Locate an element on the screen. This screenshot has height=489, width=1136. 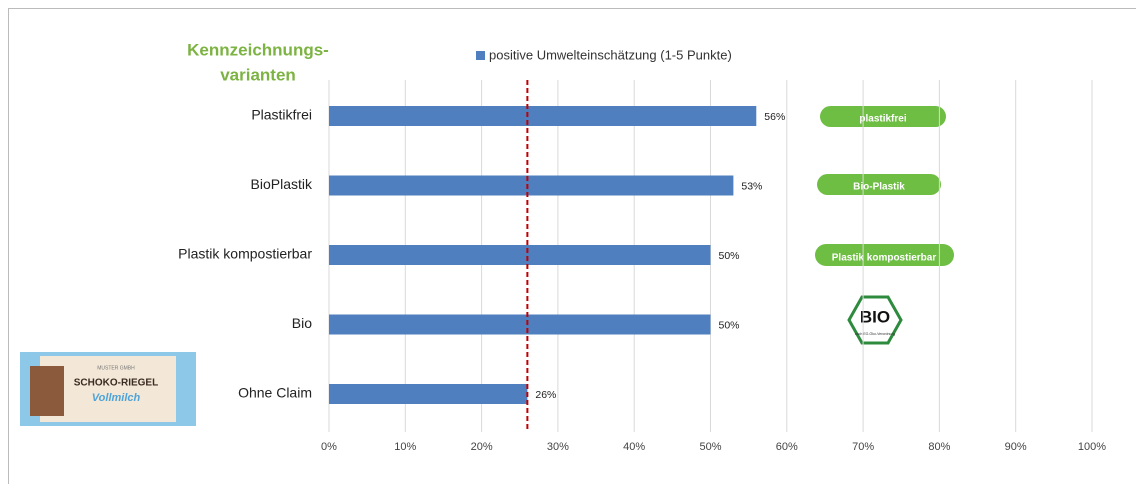
bio-logo: BIO nach EG-Öko-Verordnung is located at coordinates (875, 320).